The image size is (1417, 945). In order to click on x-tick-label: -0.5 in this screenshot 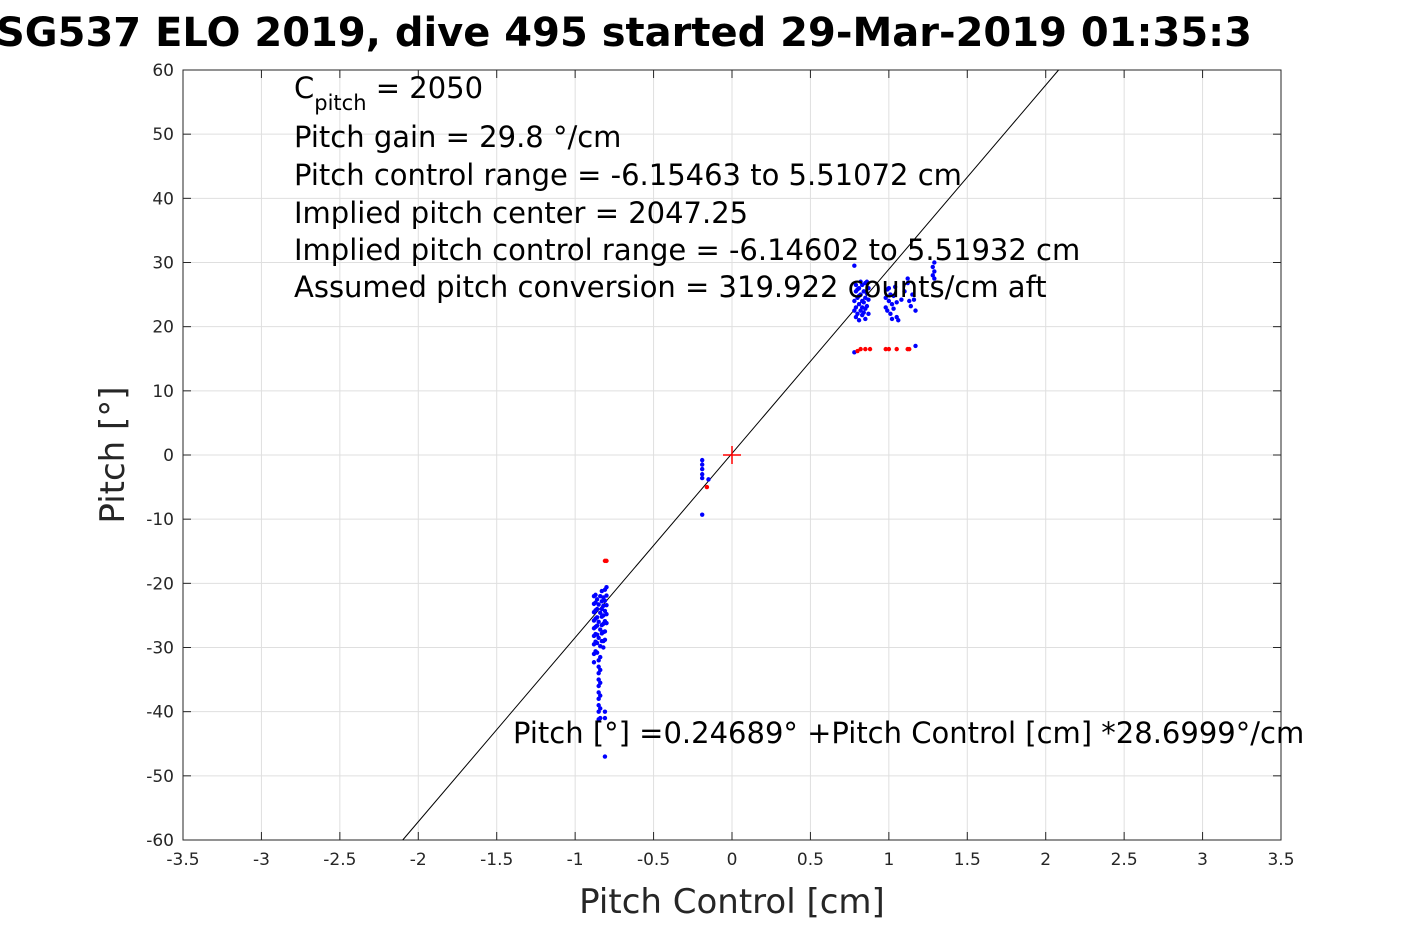, I will do `click(653, 860)`.